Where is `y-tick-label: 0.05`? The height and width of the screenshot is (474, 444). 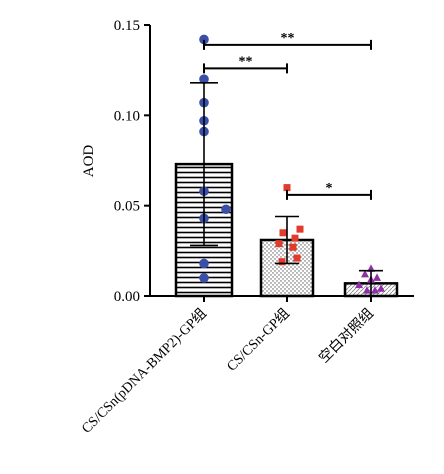
y-tick-label: 0.05 is located at coordinates (127, 207).